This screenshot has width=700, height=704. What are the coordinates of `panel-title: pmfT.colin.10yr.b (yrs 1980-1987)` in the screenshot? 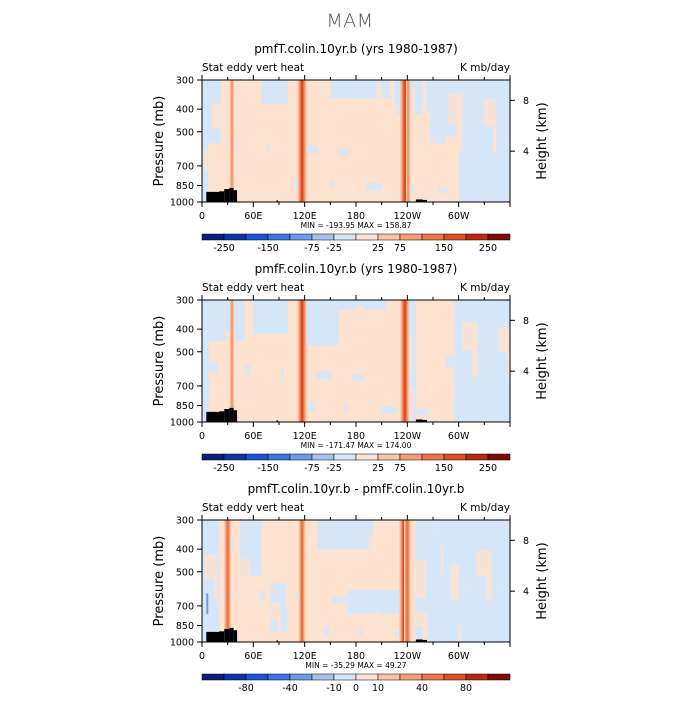 It's located at (356, 49).